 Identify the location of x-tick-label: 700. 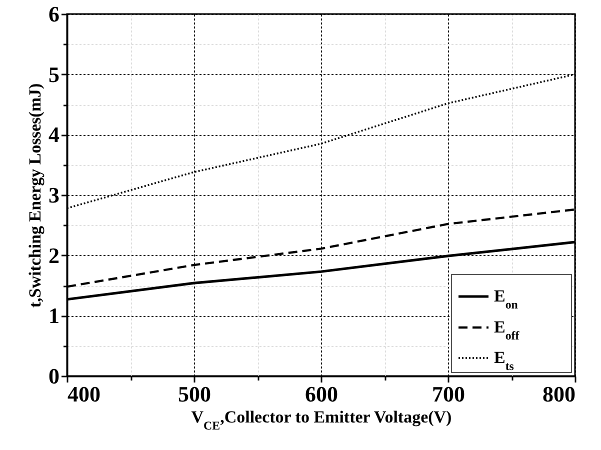
(448, 394).